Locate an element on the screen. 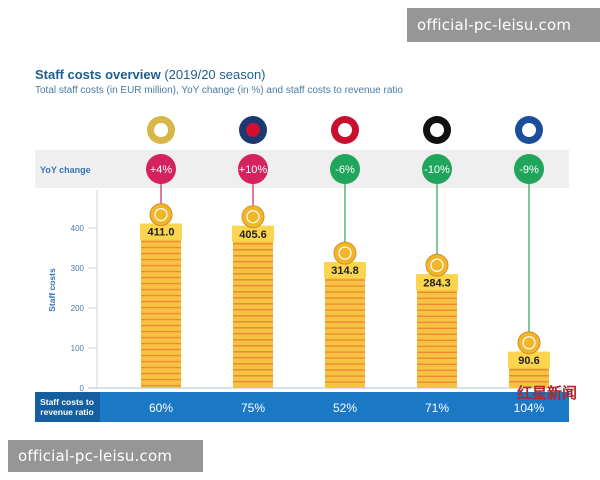 This screenshot has height=480, width=600. y-tick-label: 300 is located at coordinates (78, 268).